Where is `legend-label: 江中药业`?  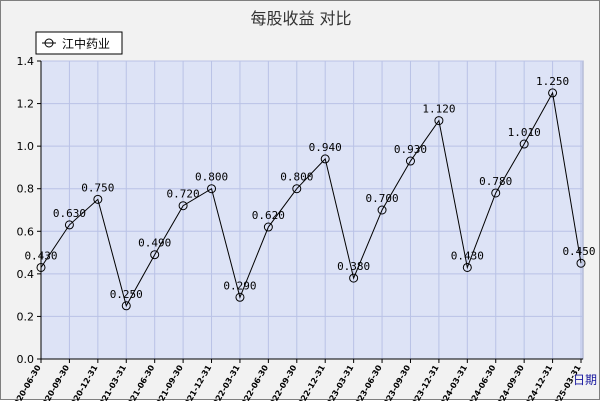 legend-label: 江中药业 is located at coordinates (86, 43).